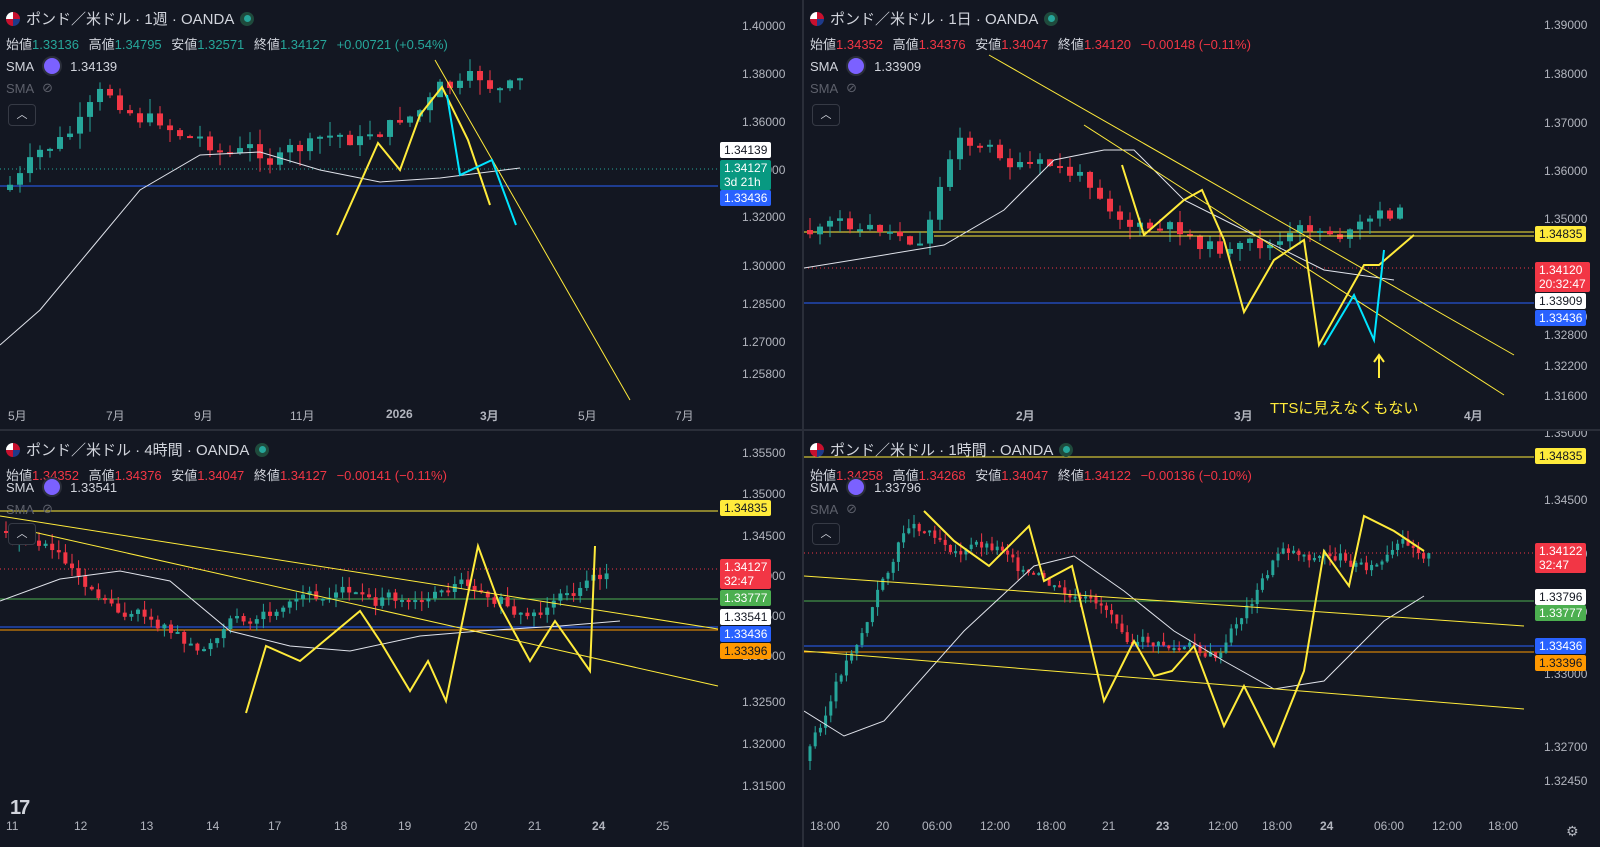  What do you see at coordinates (834, 88) in the screenshot?
I see `daily-sma-hidden-legend: SMA ⊘` at bounding box center [834, 88].